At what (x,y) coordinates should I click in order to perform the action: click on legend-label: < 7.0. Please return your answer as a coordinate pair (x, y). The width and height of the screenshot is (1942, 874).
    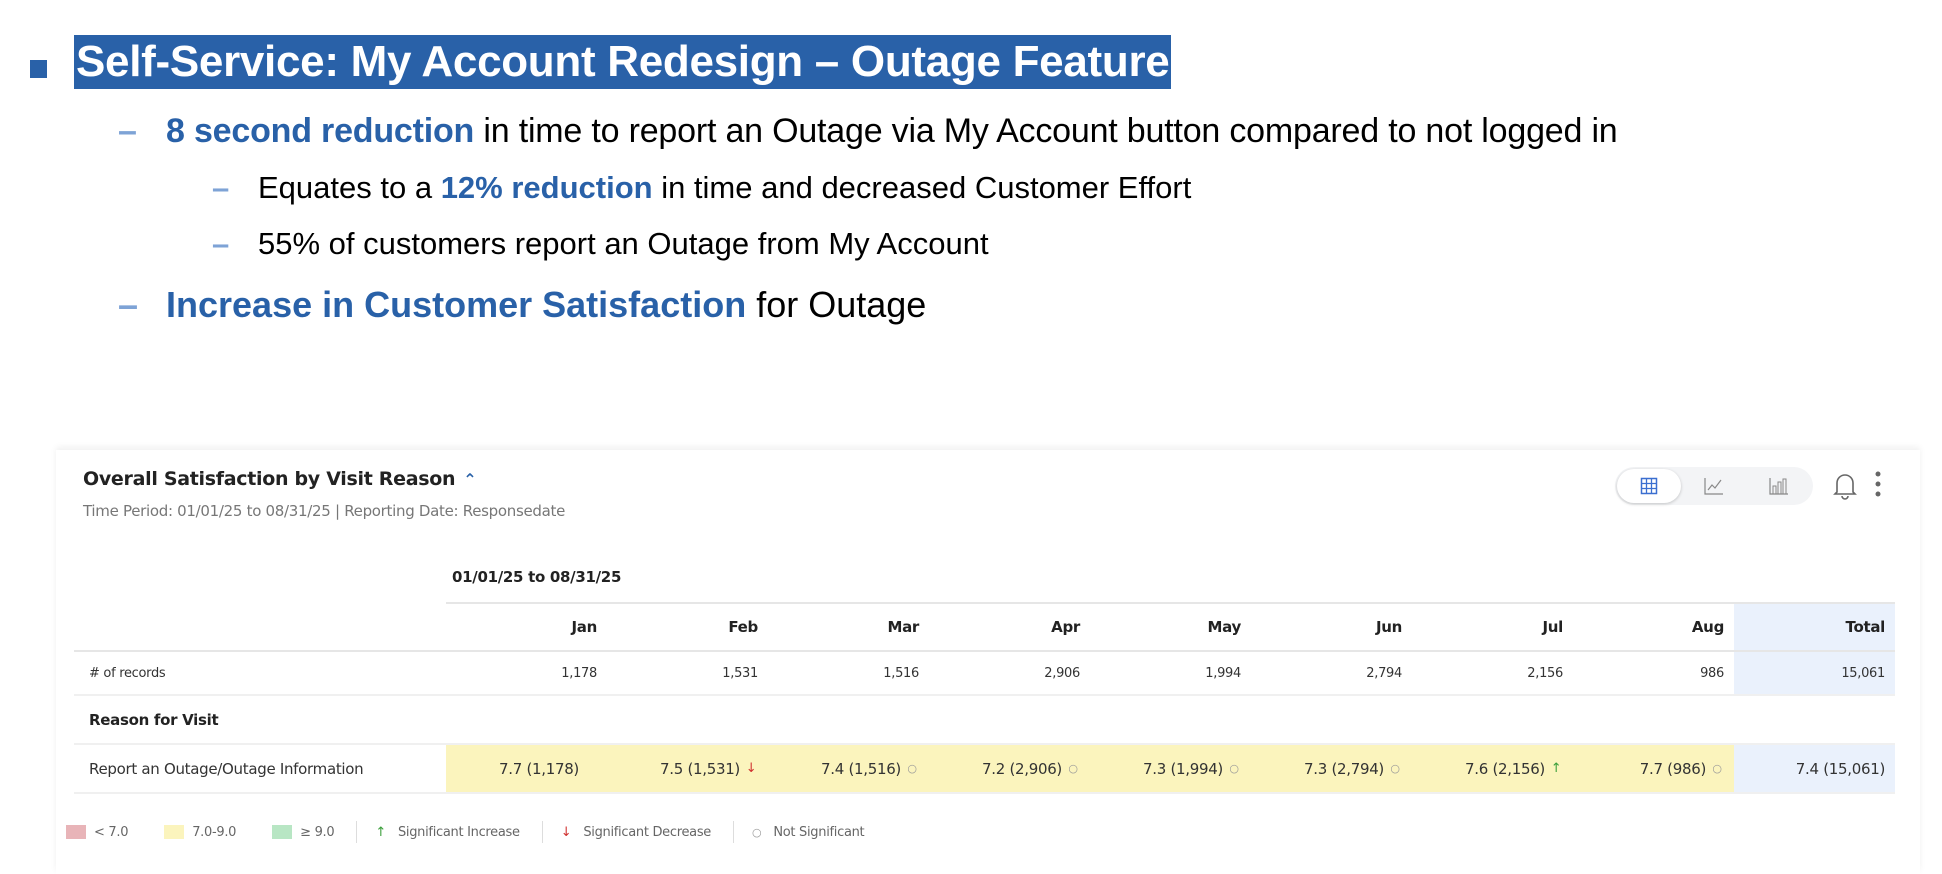
    Looking at the image, I should click on (111, 832).